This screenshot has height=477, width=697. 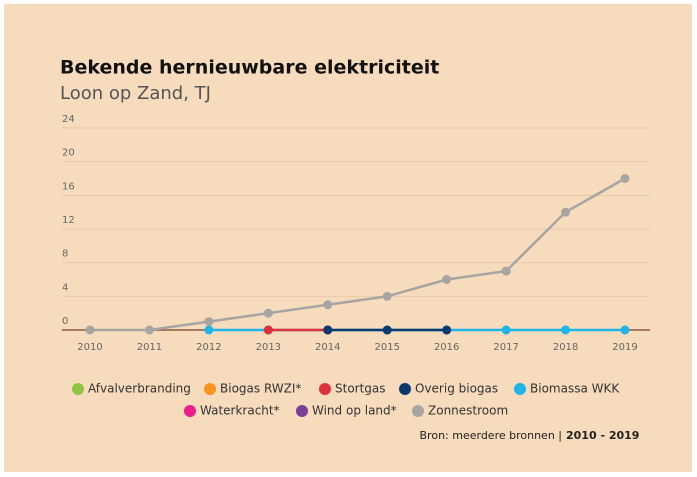 I want to click on x-tick-label: 2018, so click(x=565, y=347).